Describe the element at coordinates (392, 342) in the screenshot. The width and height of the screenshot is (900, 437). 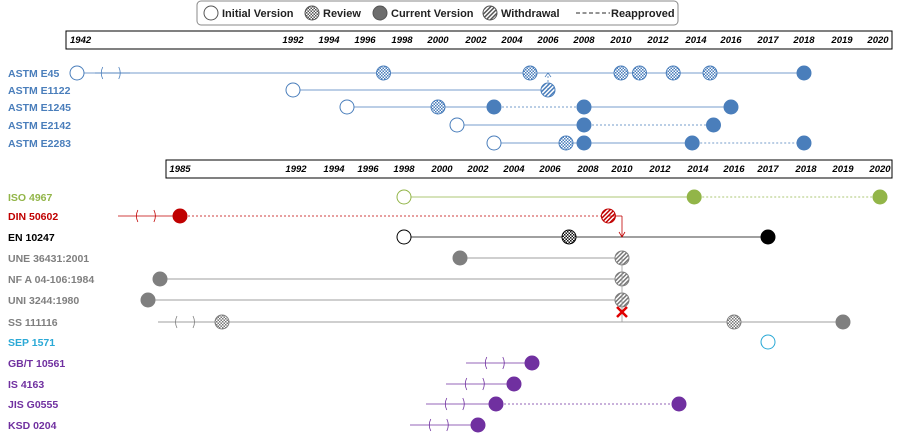
I see `standard-row: SEP 1571` at that location.